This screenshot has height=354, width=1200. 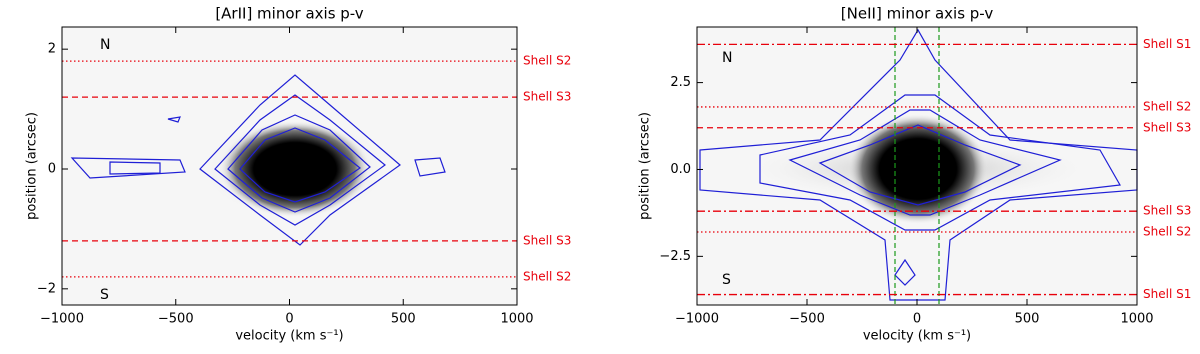 What do you see at coordinates (52, 49) in the screenshot?
I see `y-tick-label: 2` at bounding box center [52, 49].